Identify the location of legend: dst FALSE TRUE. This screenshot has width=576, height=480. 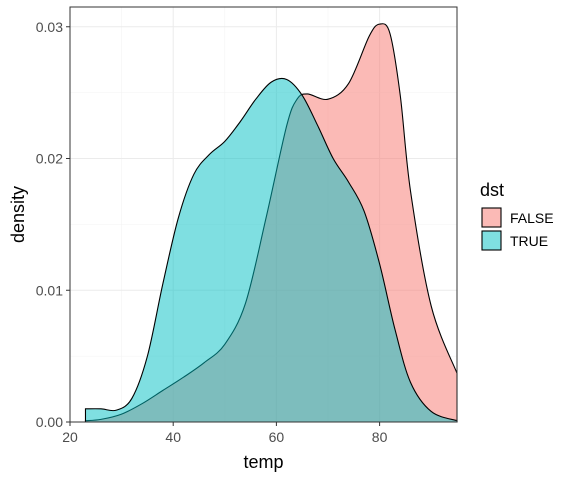
(517, 215).